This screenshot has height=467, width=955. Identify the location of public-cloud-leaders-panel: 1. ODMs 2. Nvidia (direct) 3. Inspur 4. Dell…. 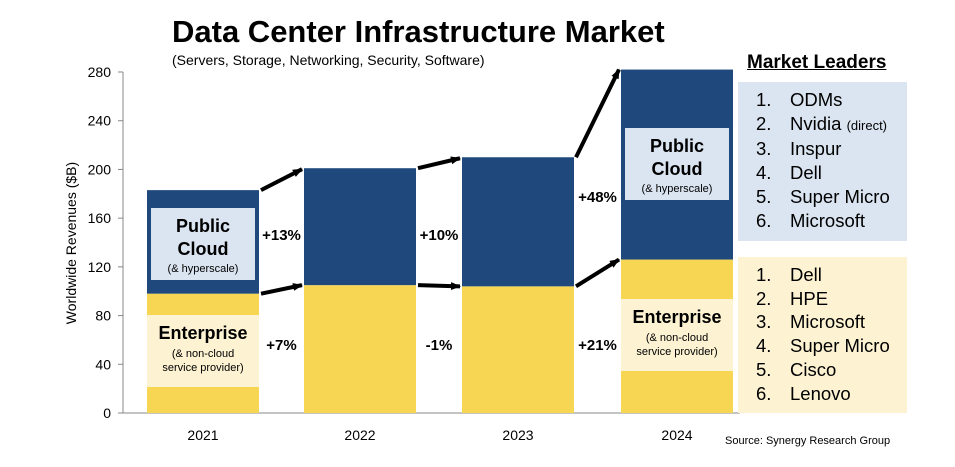
(822, 161).